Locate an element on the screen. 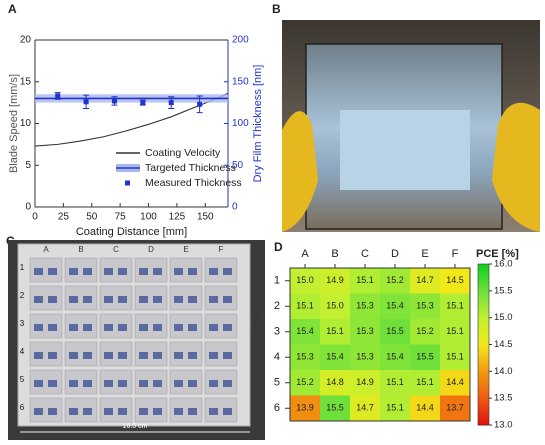 The width and height of the screenshot is (545, 445). y-tick-label: 20 is located at coordinates (26, 40).